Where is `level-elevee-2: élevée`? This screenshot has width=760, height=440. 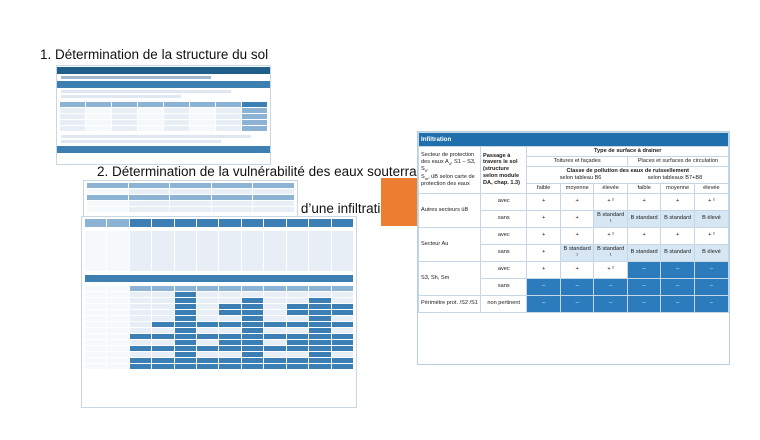
level-elevee-2: élevée is located at coordinates (711, 188).